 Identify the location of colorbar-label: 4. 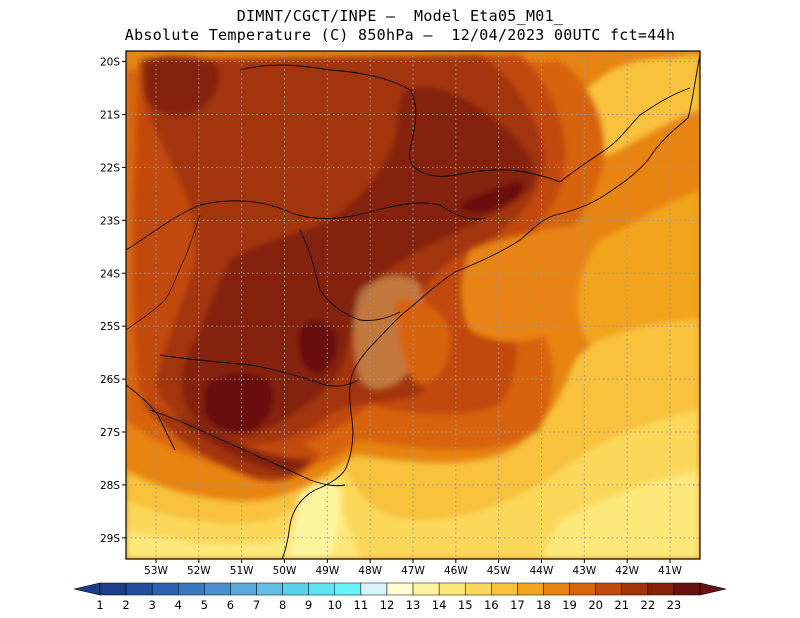
(178, 605).